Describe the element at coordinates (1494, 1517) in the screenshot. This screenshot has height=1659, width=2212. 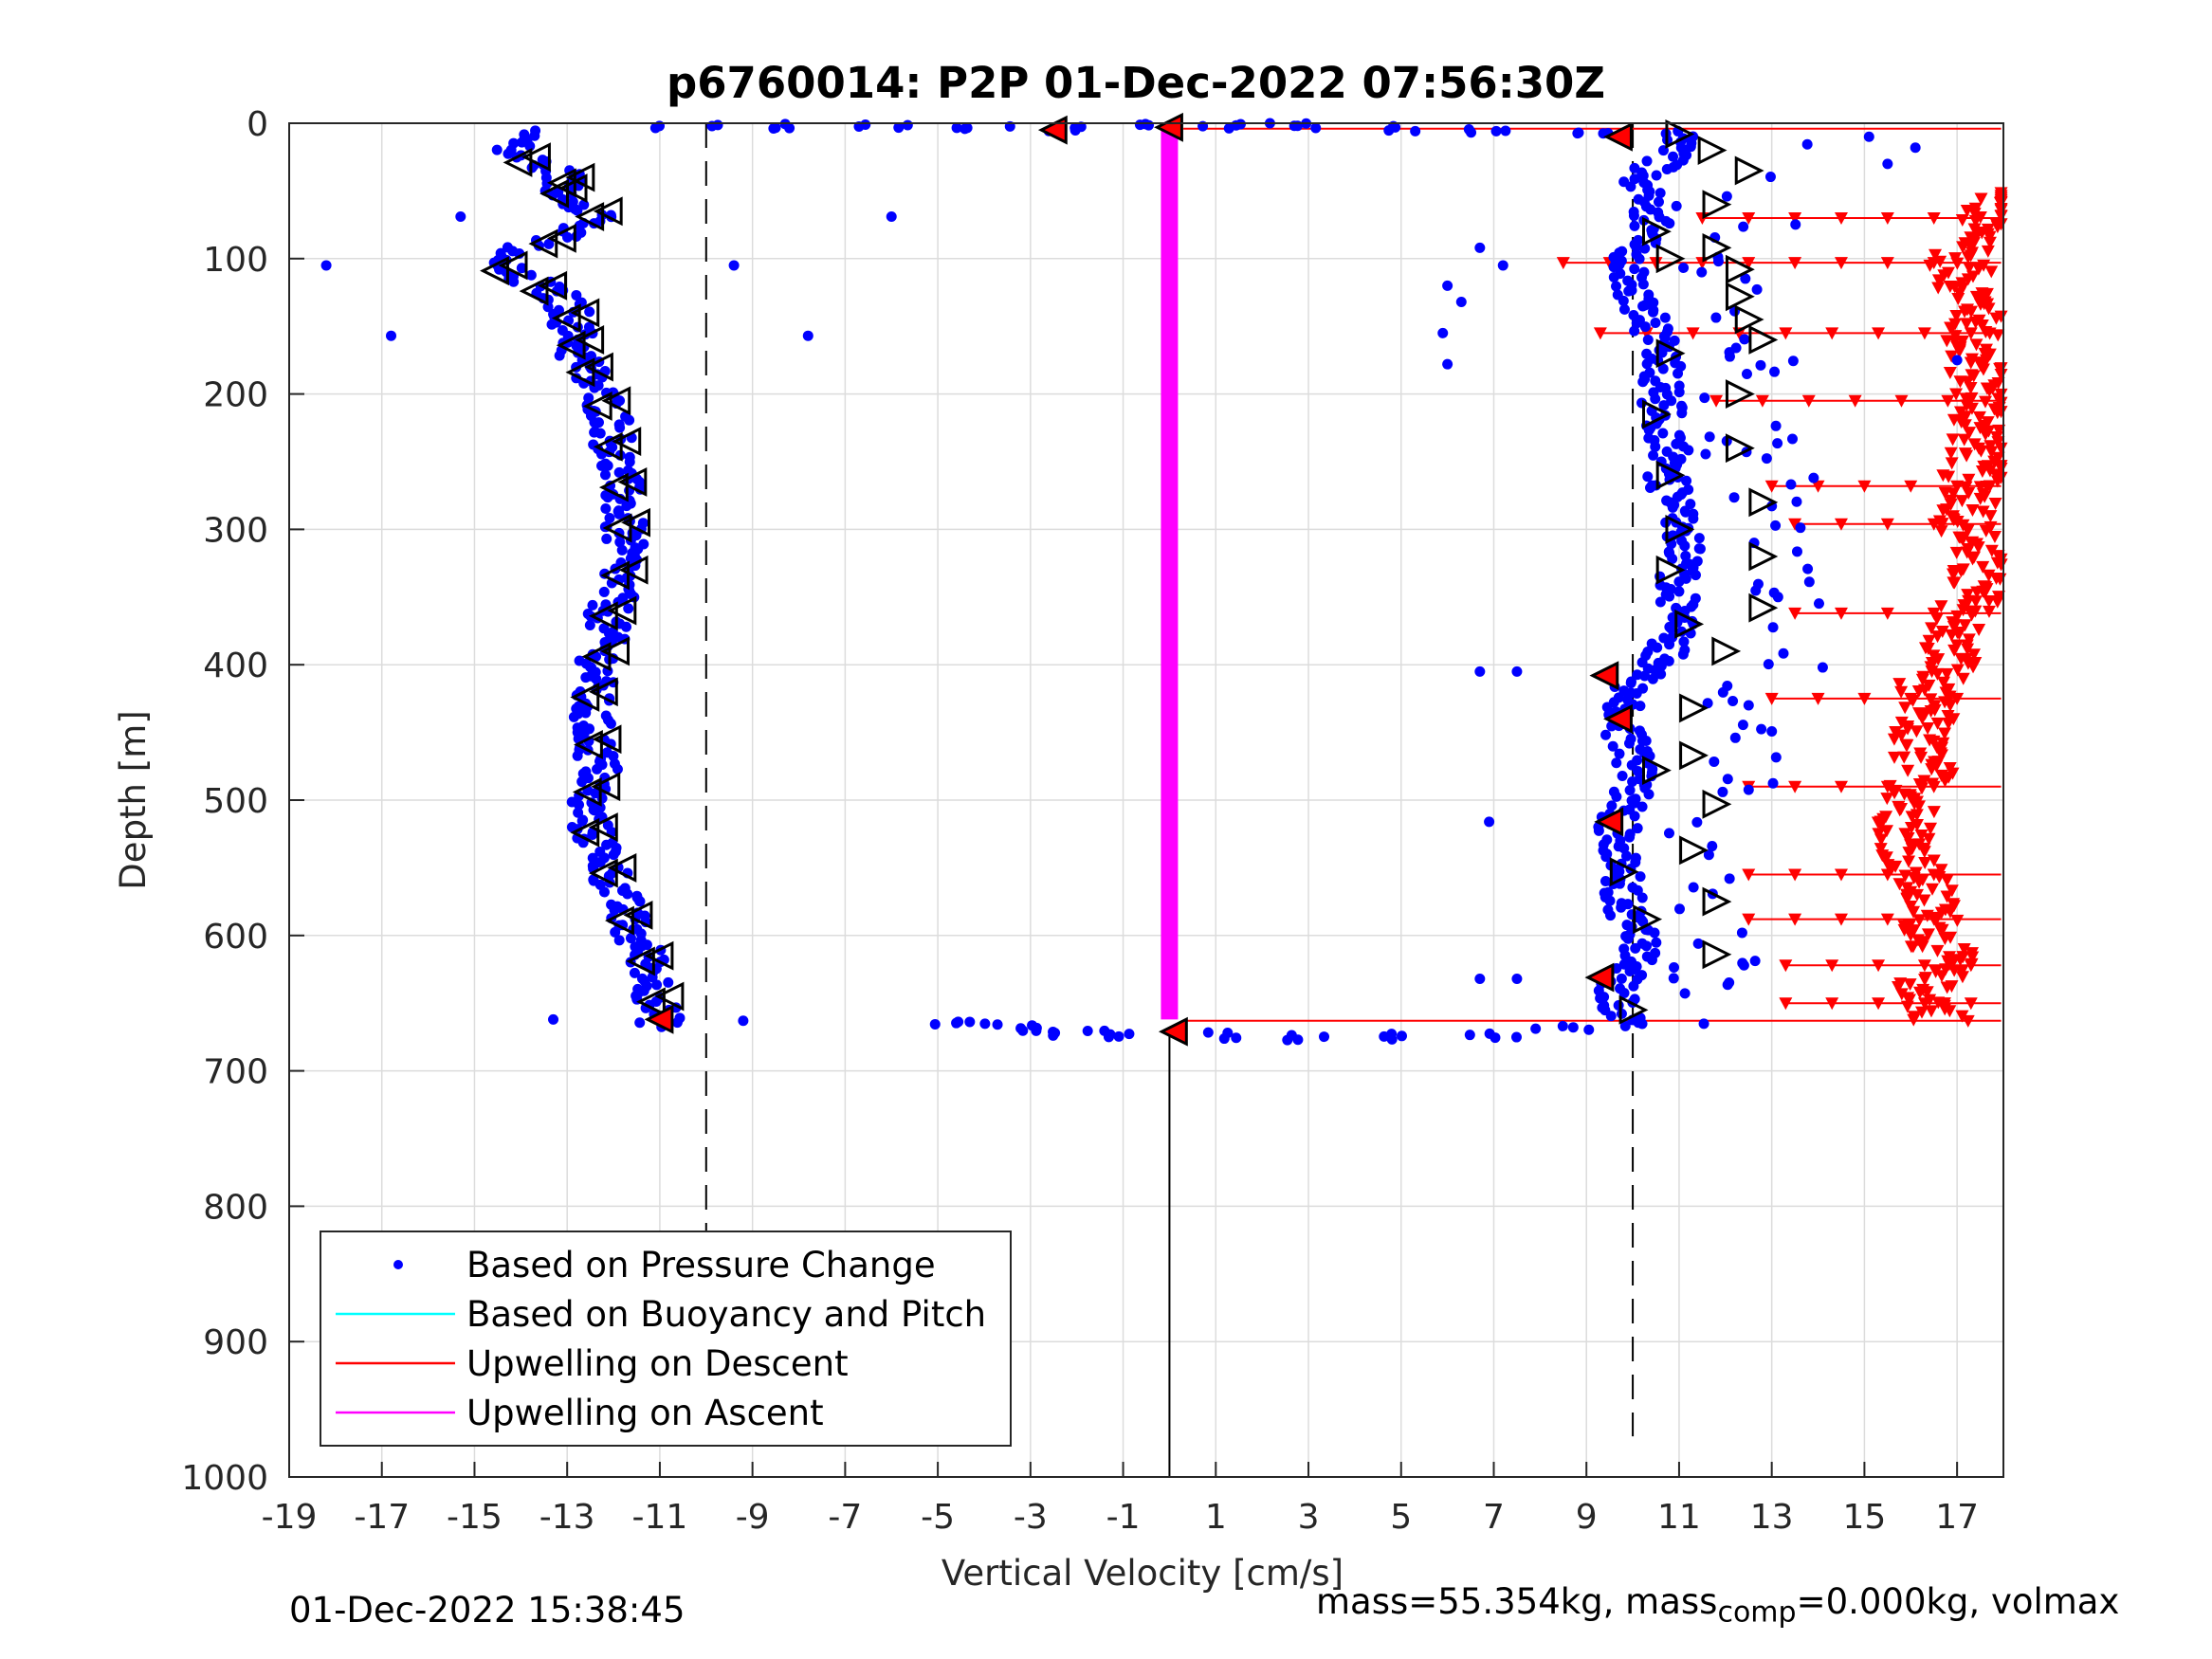
I see `x-tick-label: 7` at that location.